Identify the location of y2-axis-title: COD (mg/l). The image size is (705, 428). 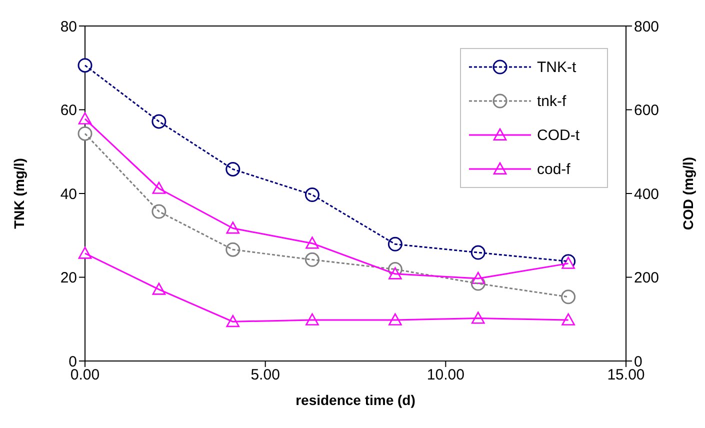
(688, 193).